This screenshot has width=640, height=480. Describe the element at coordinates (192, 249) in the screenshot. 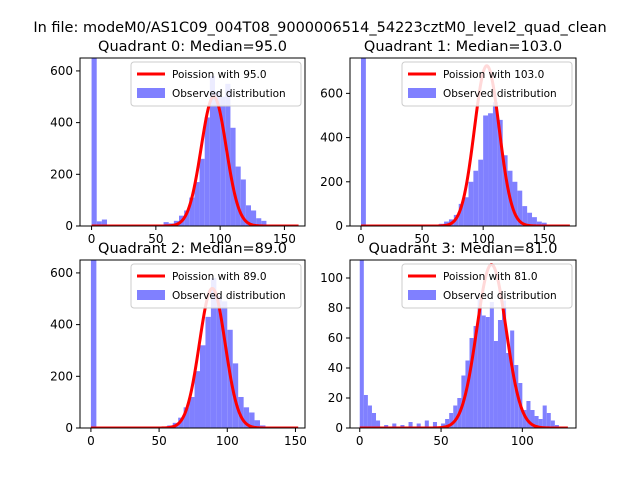

I see `panel-title: Quadrant 2: Median=89.0` at that location.